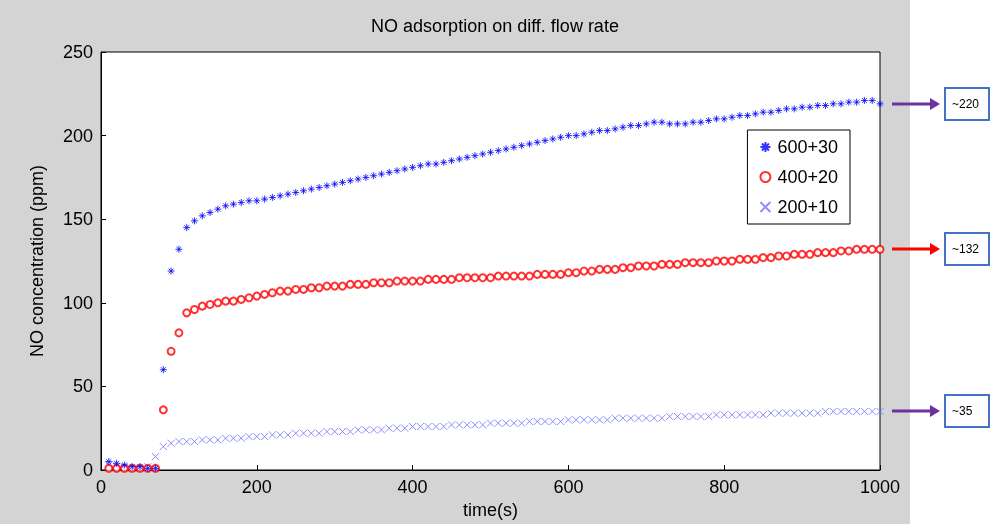 The width and height of the screenshot is (1005, 524). What do you see at coordinates (412, 487) in the screenshot?
I see `x-tick-label: 400` at bounding box center [412, 487].